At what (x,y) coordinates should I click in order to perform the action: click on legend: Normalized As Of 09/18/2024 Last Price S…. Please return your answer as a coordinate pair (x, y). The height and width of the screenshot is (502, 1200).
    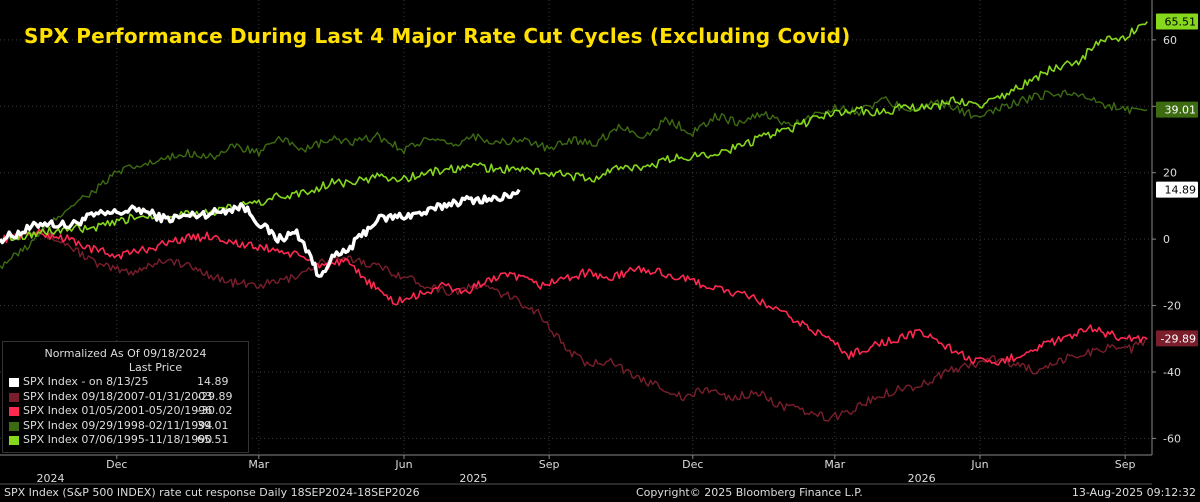
    Looking at the image, I should click on (125, 397).